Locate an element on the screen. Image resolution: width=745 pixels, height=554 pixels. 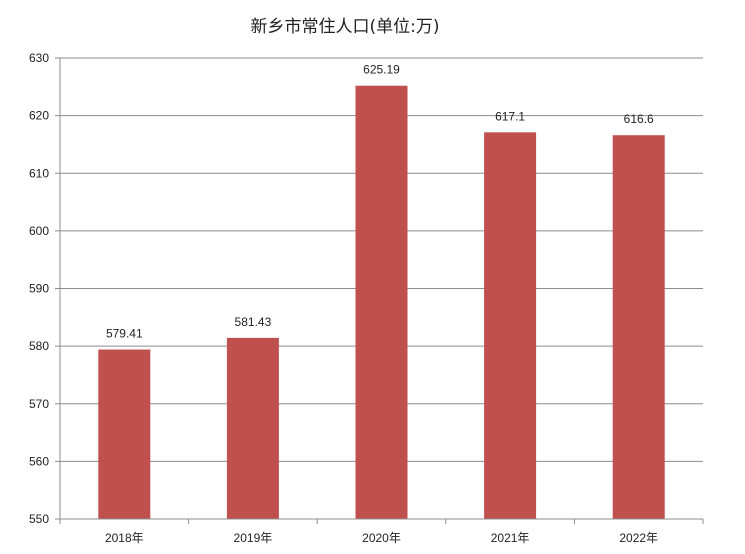
y-tick-label: 620 is located at coordinates (39, 116).